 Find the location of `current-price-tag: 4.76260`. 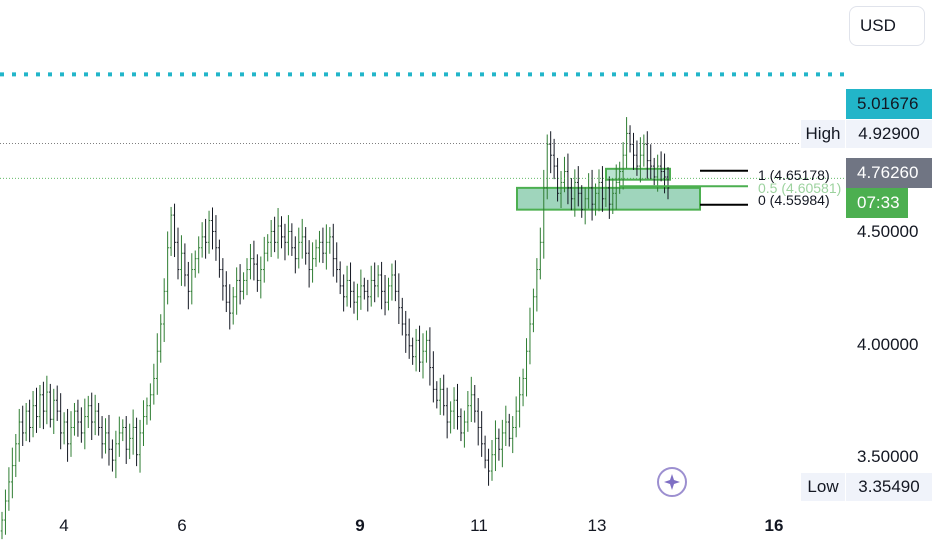

current-price-tag: 4.76260 is located at coordinates (889, 173).